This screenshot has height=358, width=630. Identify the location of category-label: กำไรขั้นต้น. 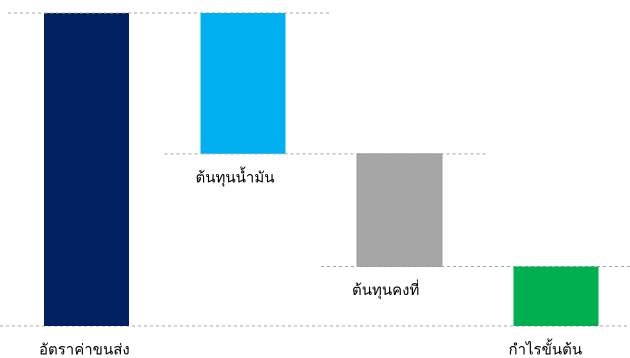
(546, 348).